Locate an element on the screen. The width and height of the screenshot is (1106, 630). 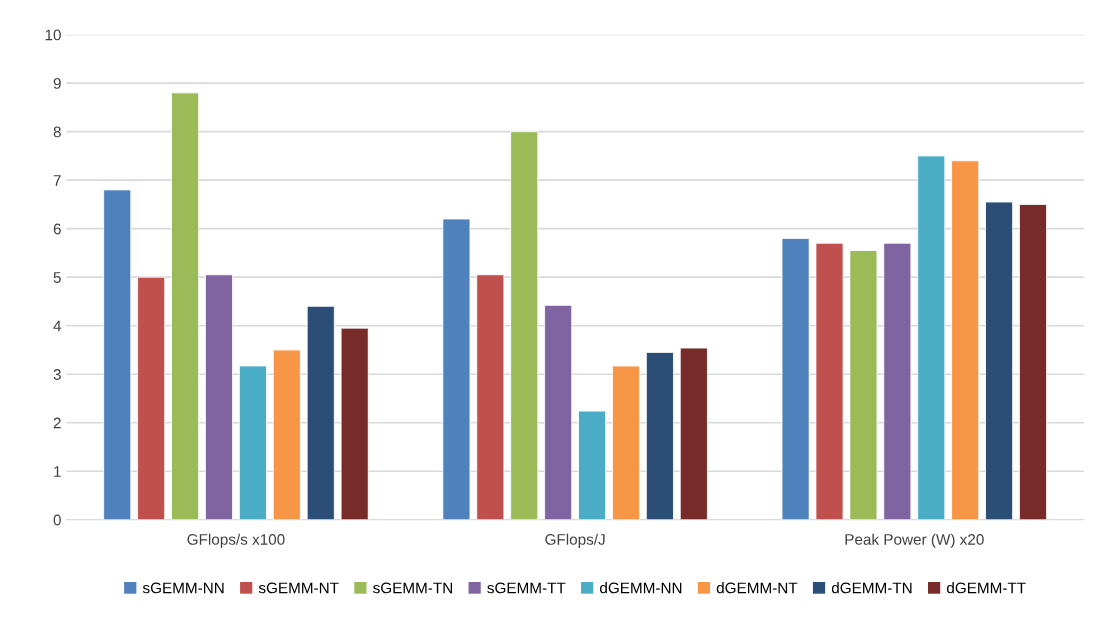
legend-label: dGEMM-TN is located at coordinates (871, 588).